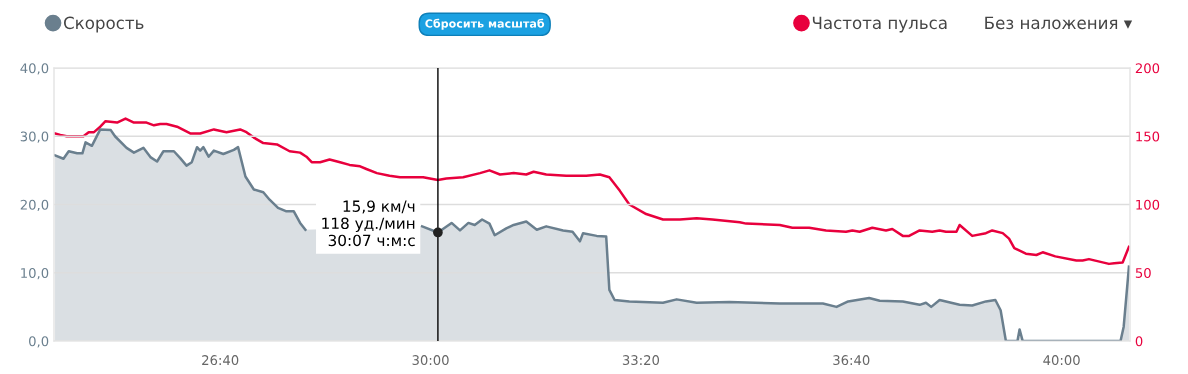 This screenshot has width=1188, height=374. What do you see at coordinates (220, 360) in the screenshot?
I see `x-tick-label: 26:40` at bounding box center [220, 360].